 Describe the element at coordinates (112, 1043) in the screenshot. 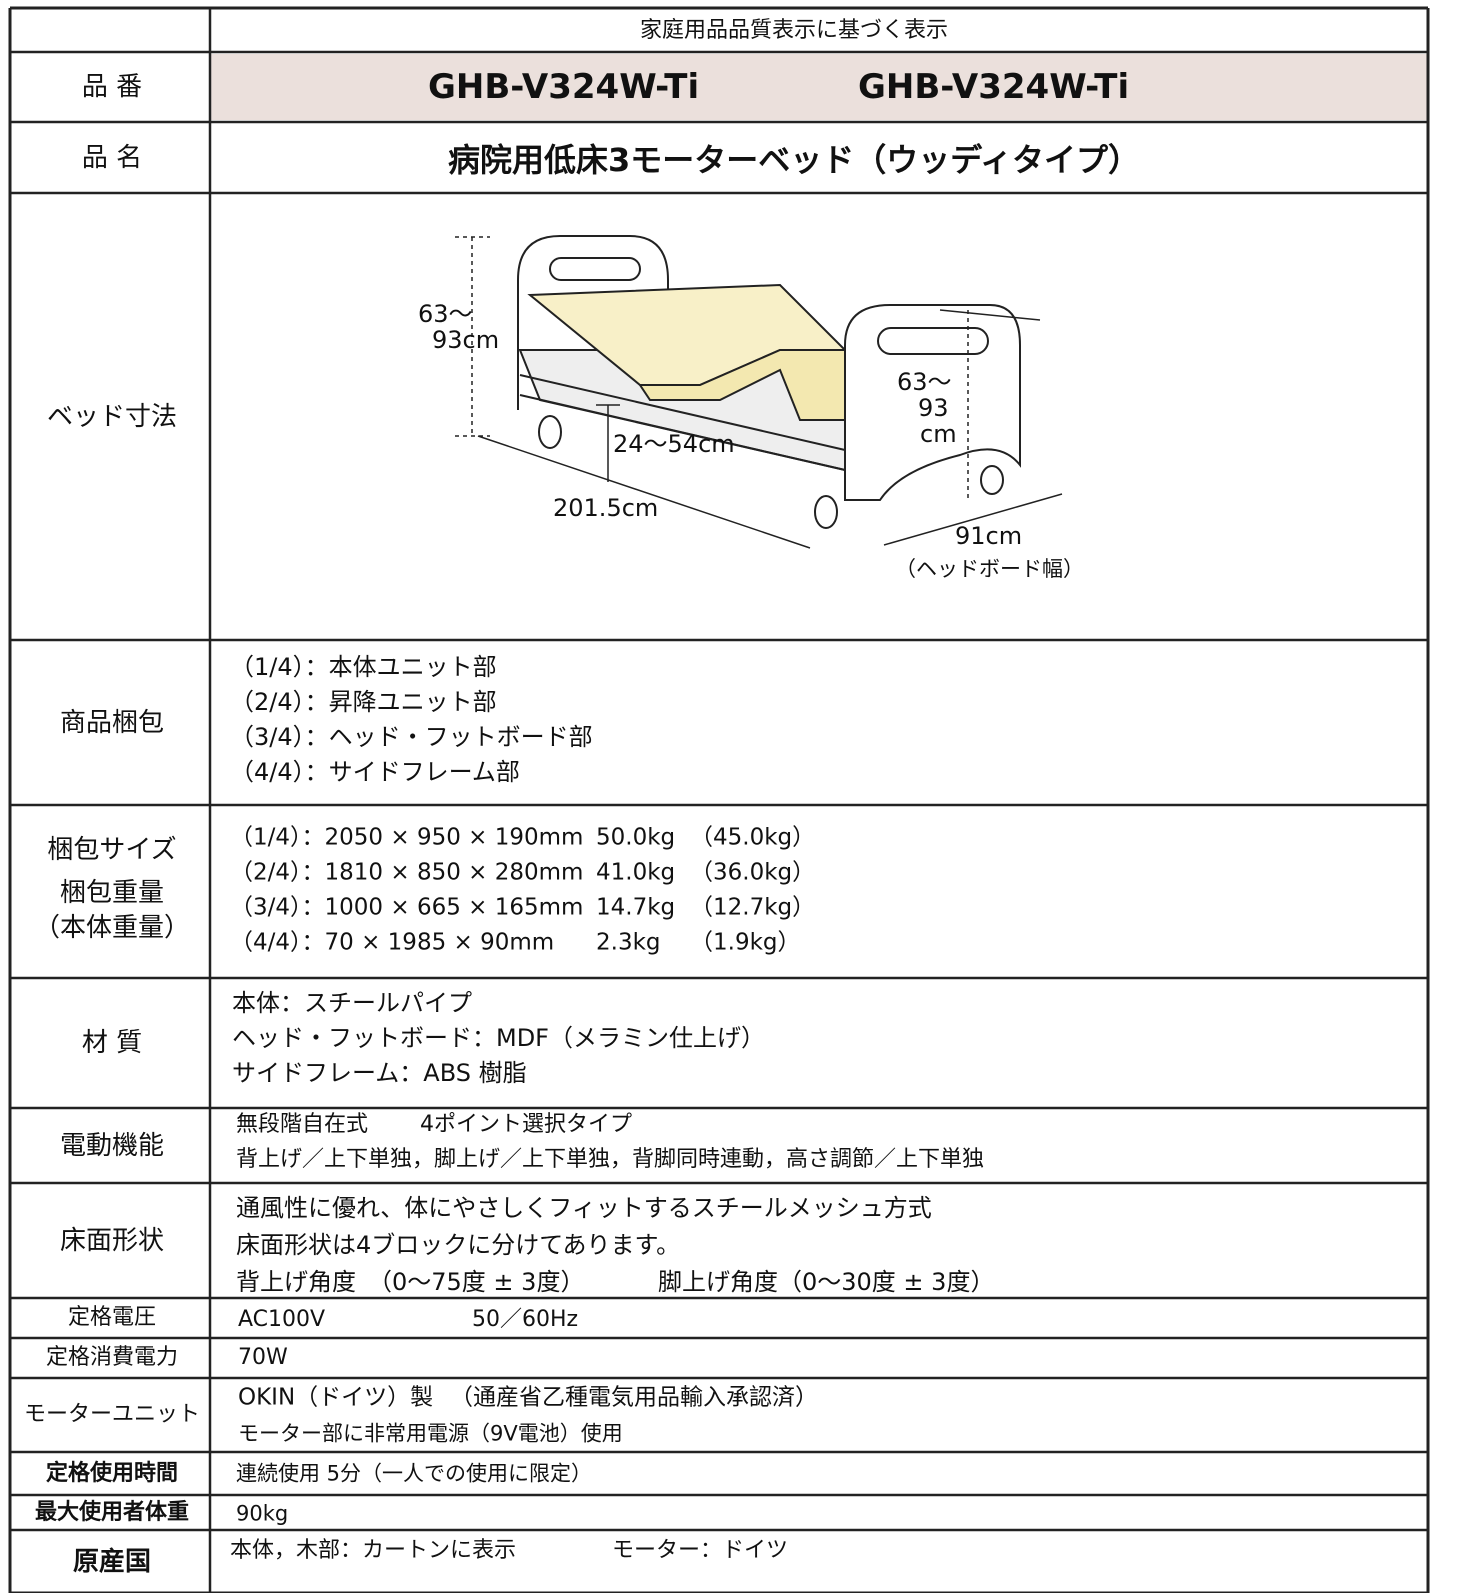

I see `row-label: 材 質` at that location.